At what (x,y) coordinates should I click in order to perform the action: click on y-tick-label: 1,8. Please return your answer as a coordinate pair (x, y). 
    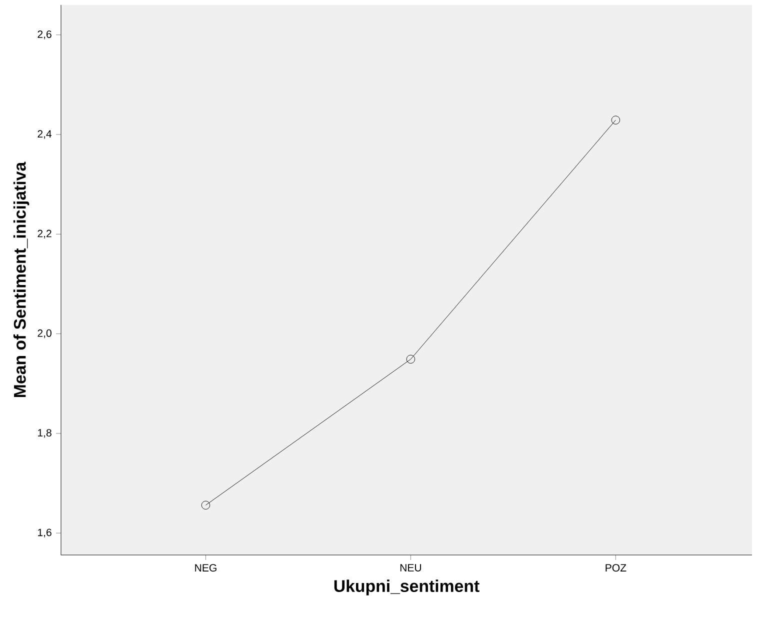
    Looking at the image, I should click on (45, 433).